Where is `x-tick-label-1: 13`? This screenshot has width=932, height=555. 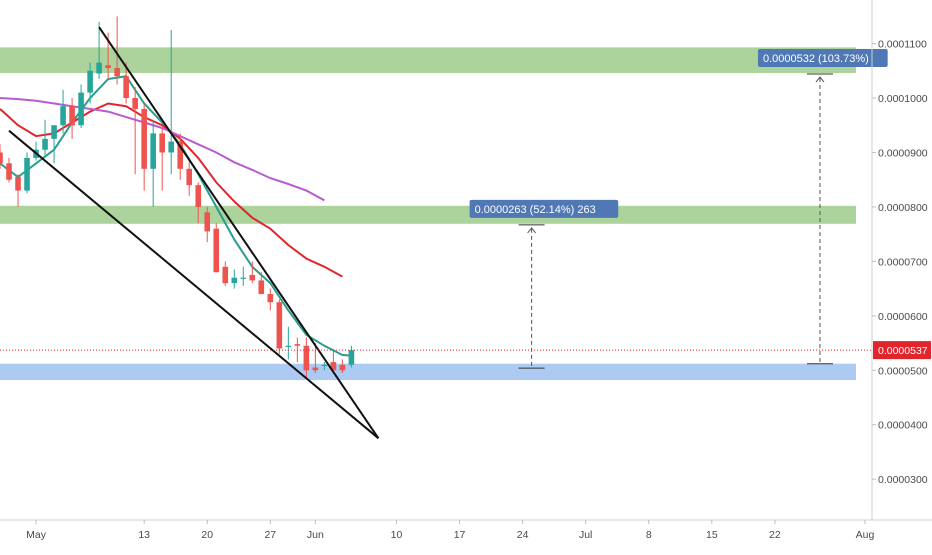 x-tick-label-1: 13 is located at coordinates (144, 535).